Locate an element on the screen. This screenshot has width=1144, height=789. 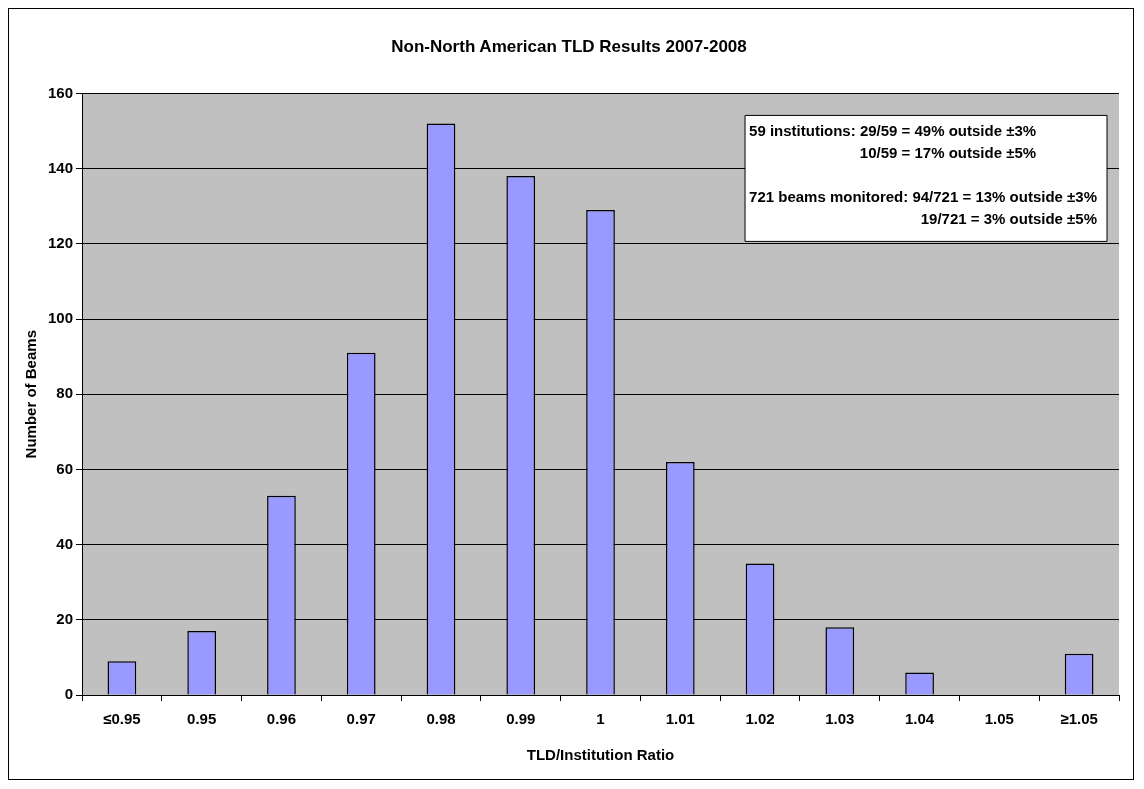
x-tick-label: 0.95 is located at coordinates (202, 719).